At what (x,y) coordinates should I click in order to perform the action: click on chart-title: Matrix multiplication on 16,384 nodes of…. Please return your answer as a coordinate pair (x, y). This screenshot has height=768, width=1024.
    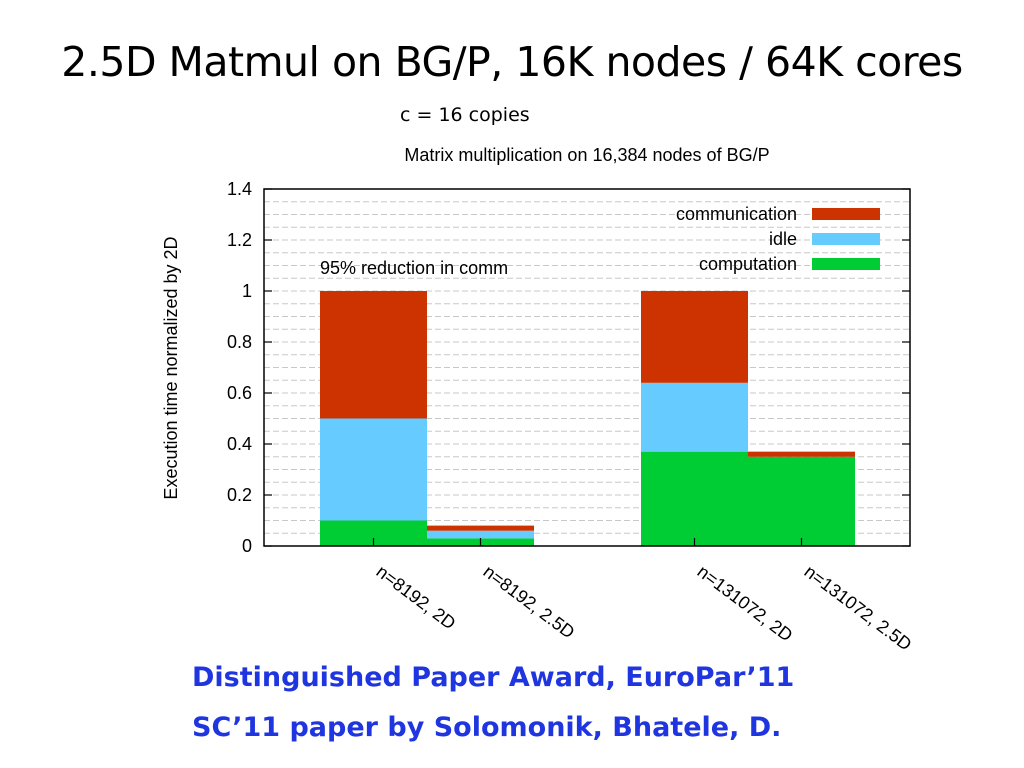
    Looking at the image, I should click on (586, 155).